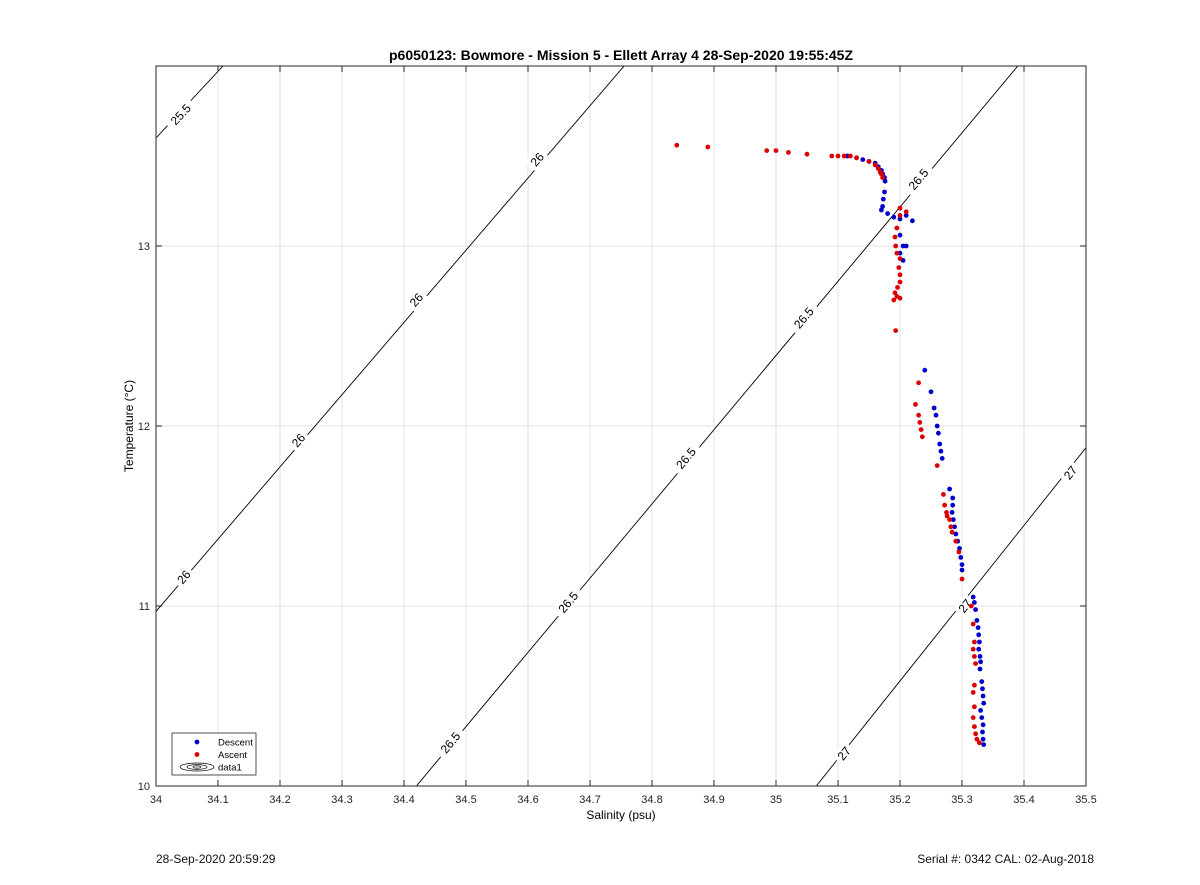 The height and width of the screenshot is (885, 1200). What do you see at coordinates (465, 800) in the screenshot?
I see `x-tick-label: 34.5` at bounding box center [465, 800].